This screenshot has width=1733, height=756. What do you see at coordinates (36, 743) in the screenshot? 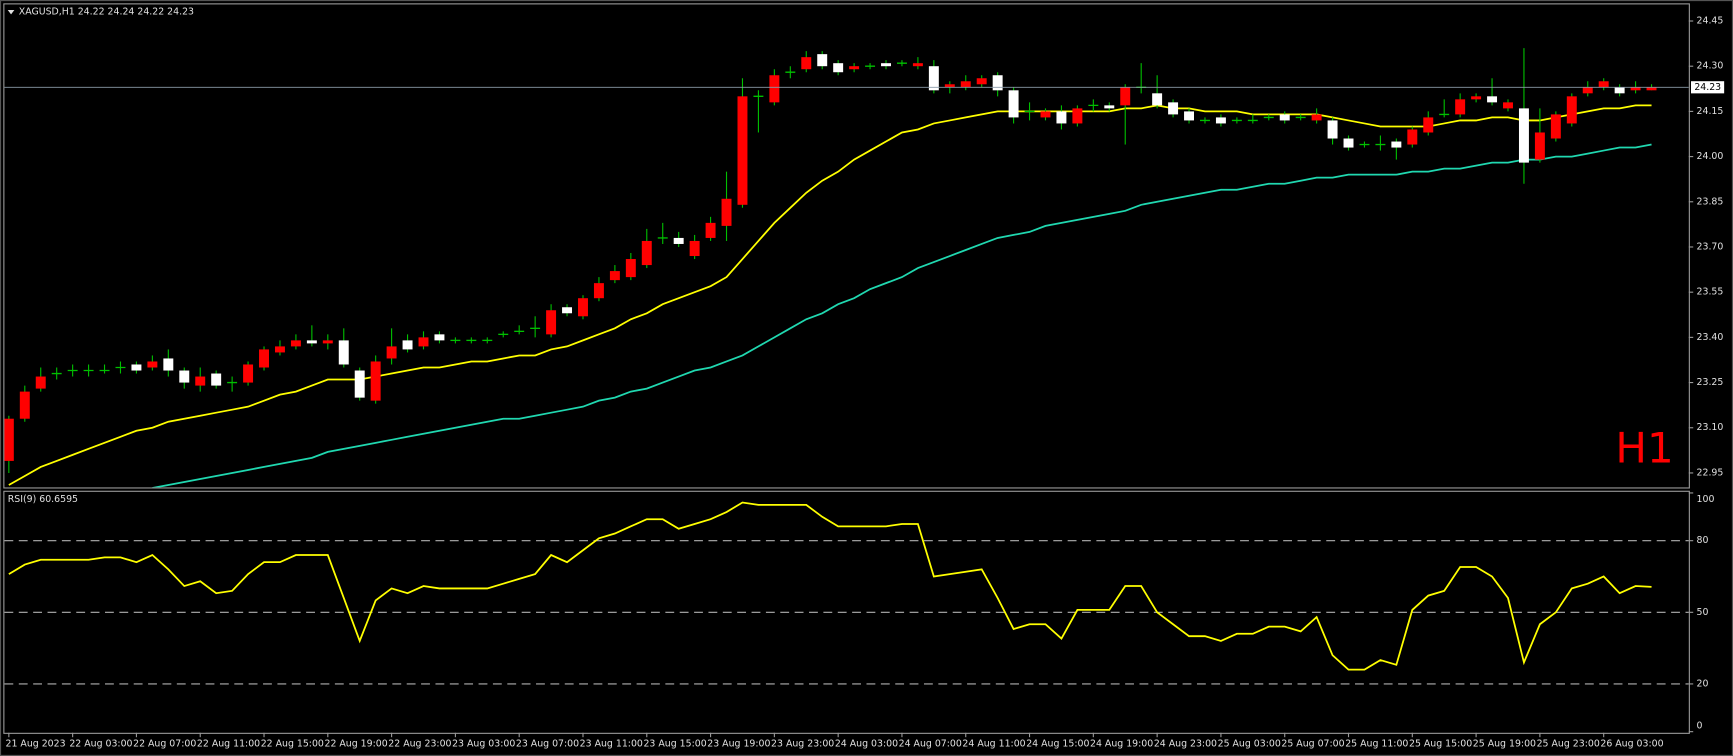
I see `x-tick-label: 21 Aug 2023` at bounding box center [36, 743].